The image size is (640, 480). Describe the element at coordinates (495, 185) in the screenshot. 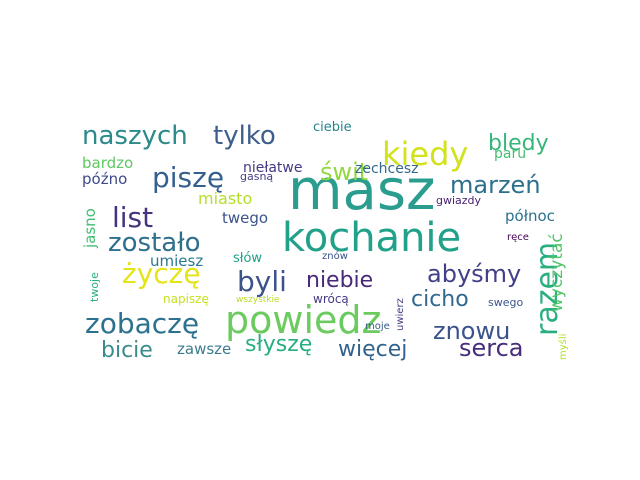

I see `word-11: marzeń` at that location.